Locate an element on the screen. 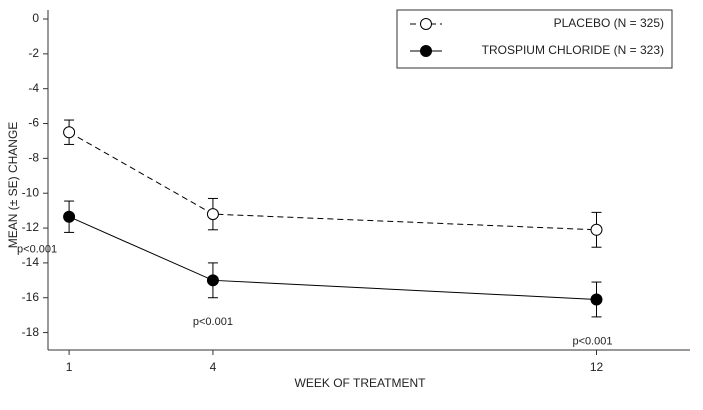 The height and width of the screenshot is (410, 703). x-tick-label: 1 is located at coordinates (69, 367).